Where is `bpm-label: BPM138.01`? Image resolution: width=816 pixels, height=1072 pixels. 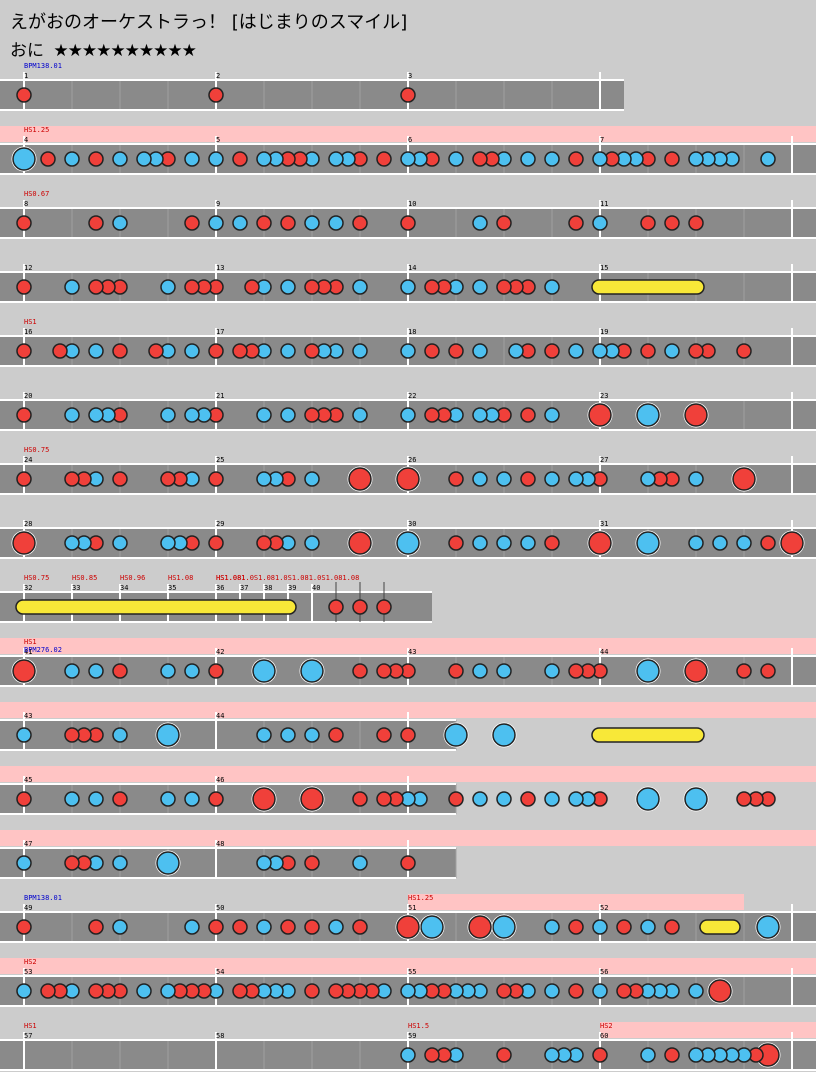
bpm-label: BPM138.01 is located at coordinates (43, 898).